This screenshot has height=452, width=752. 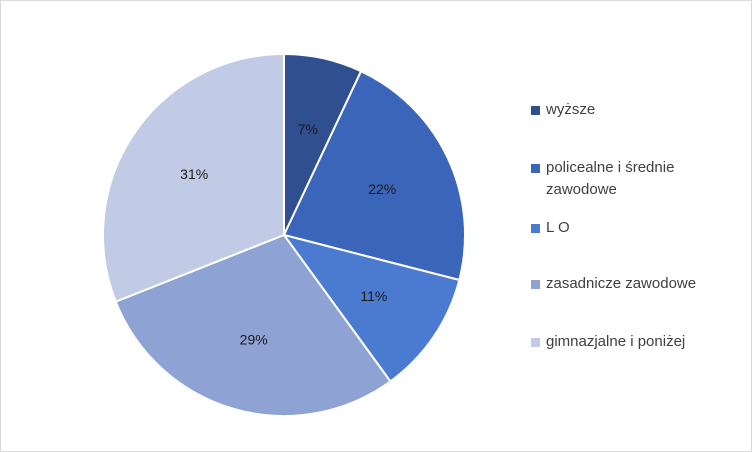 What do you see at coordinates (308, 129) in the screenshot?
I see `data-label-1: 7%` at bounding box center [308, 129].